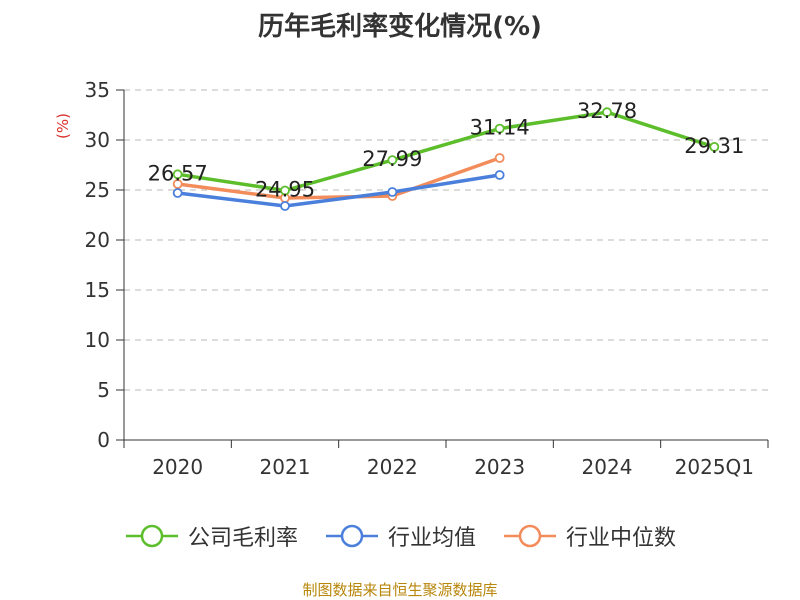 The height and width of the screenshot is (600, 800). I want to click on data-label: 26.57, so click(178, 173).